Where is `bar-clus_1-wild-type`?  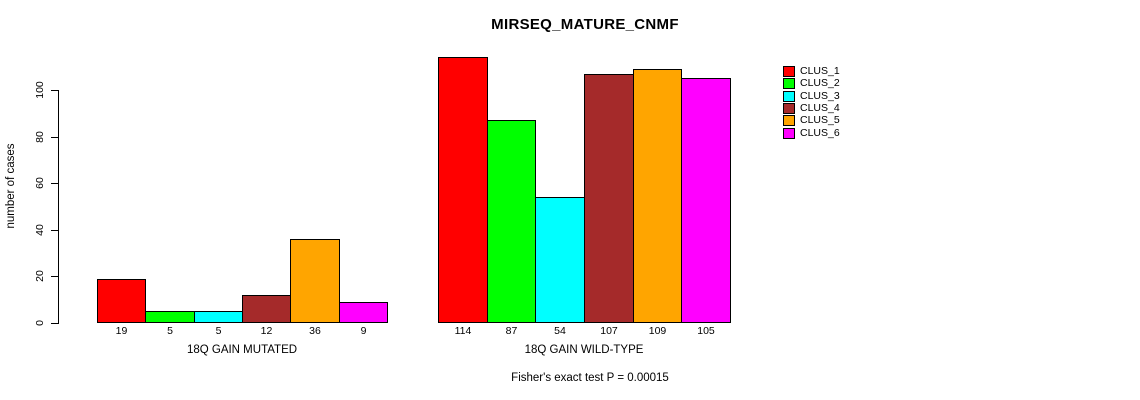
bar-clus_1-wild-type is located at coordinates (463, 190).